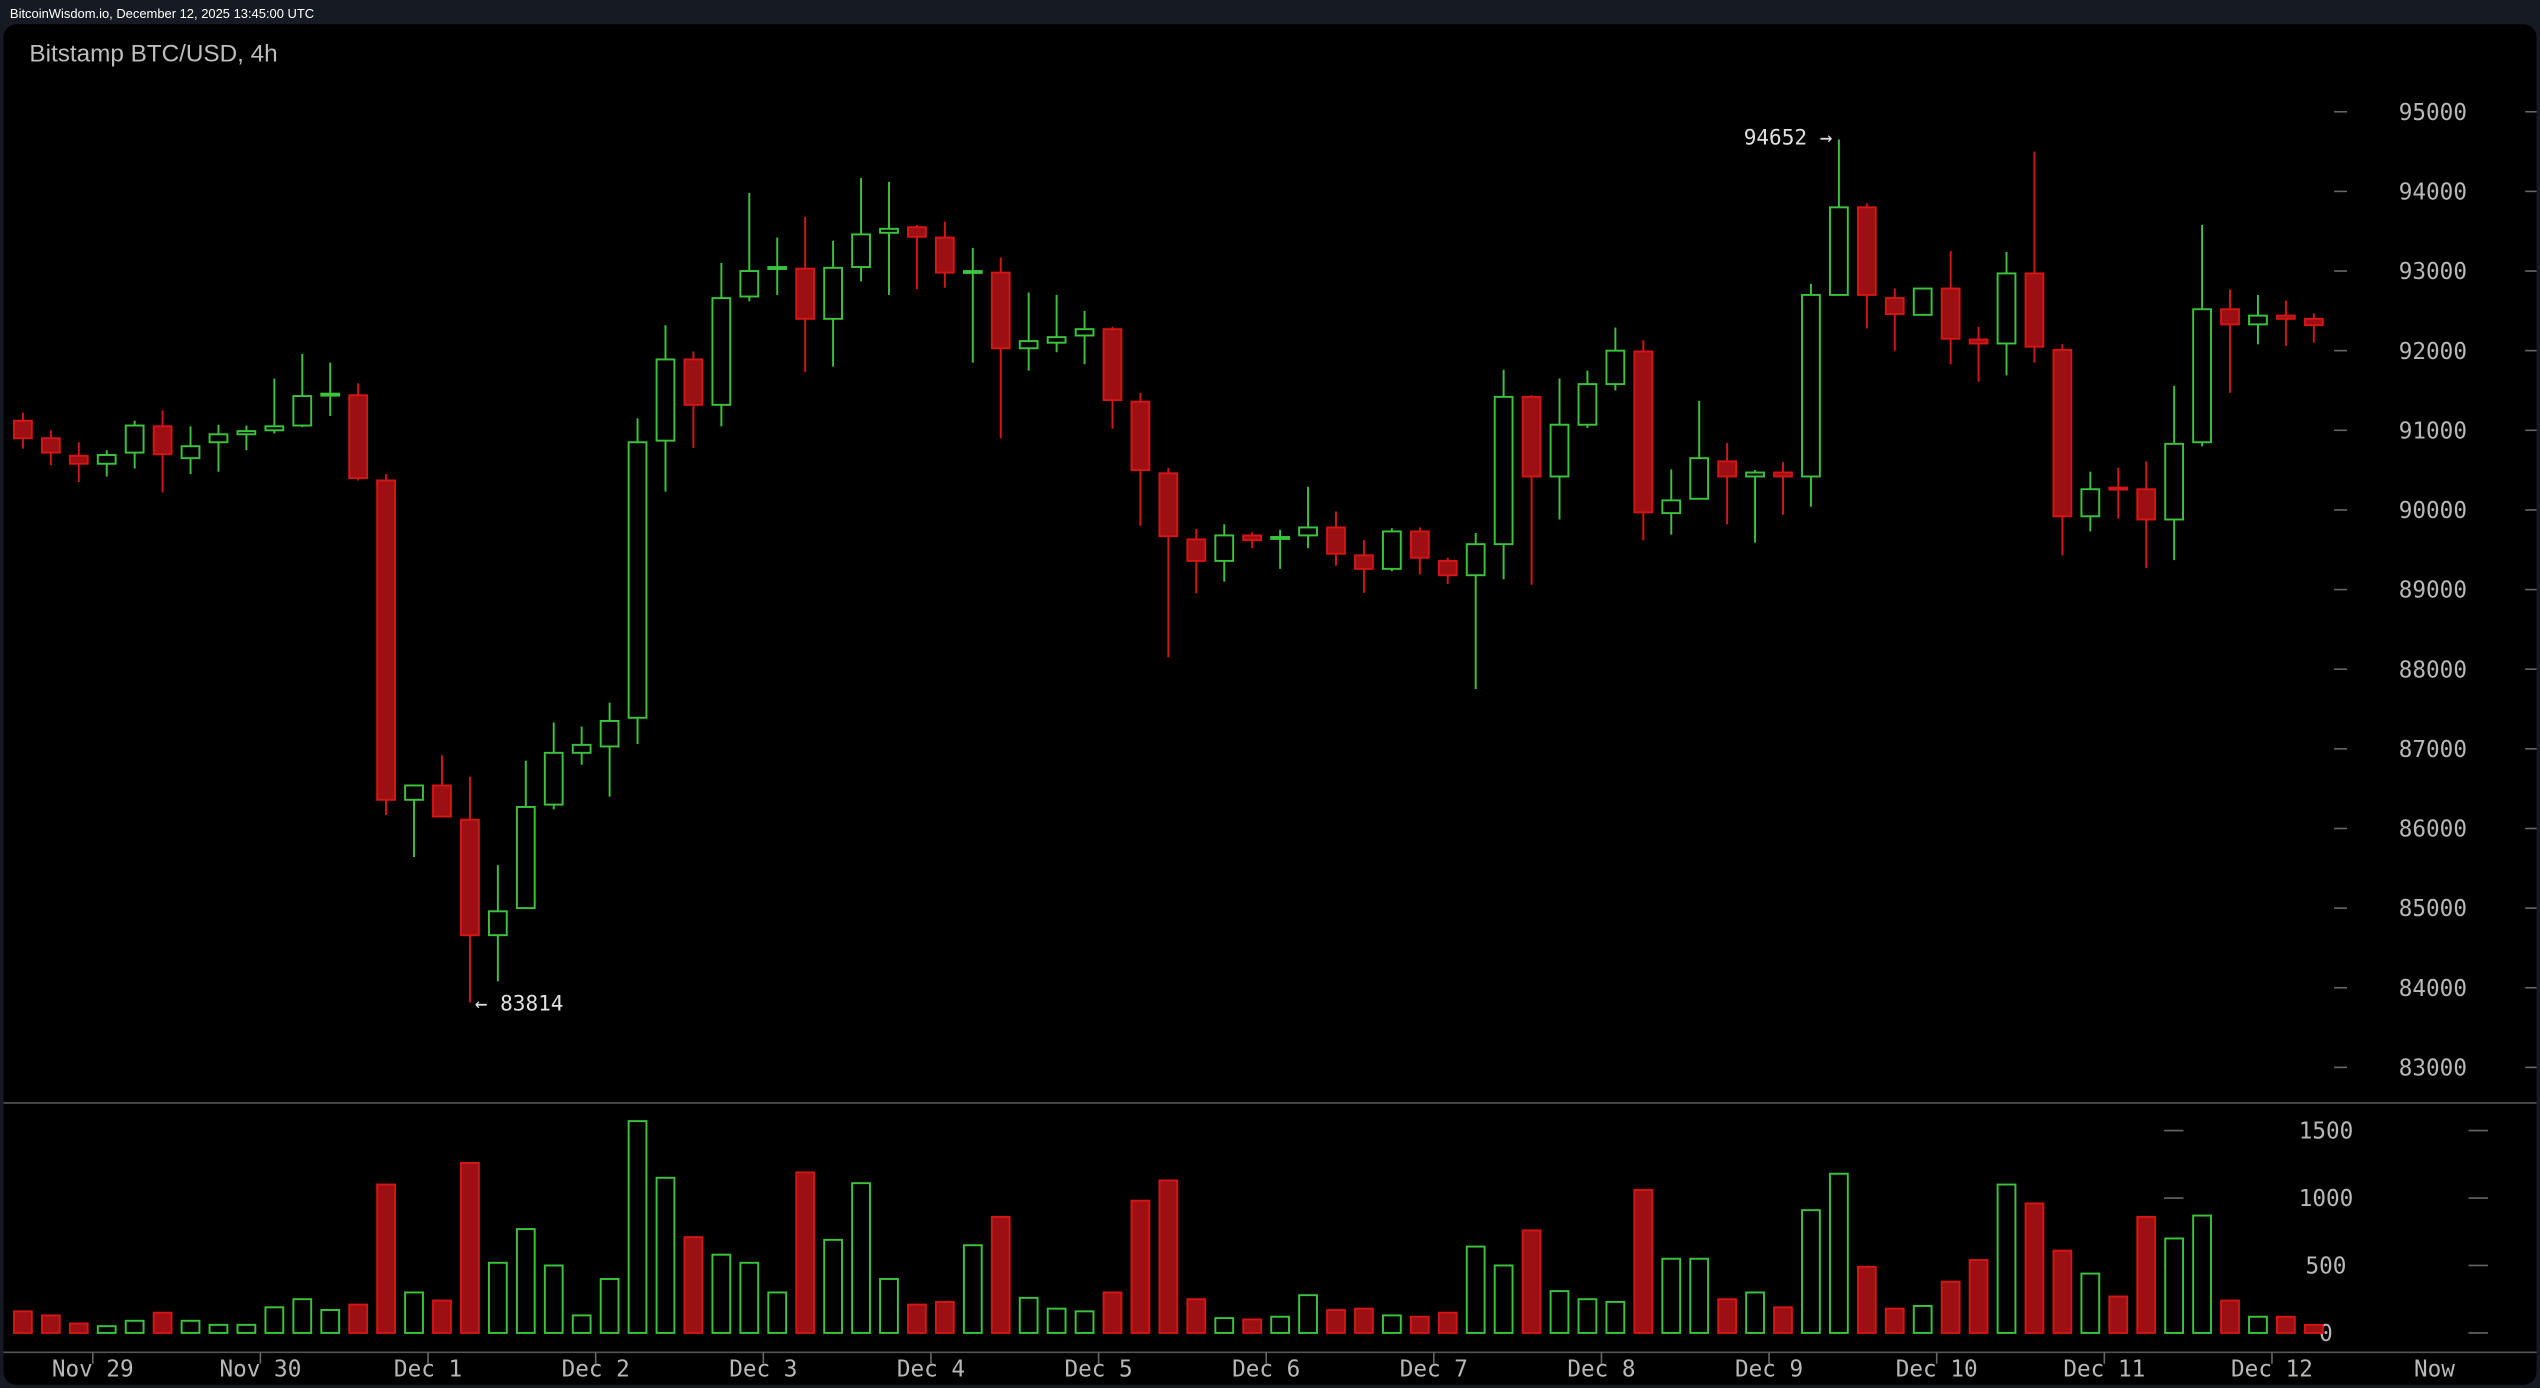 This screenshot has height=1388, width=2540. Describe the element at coordinates (2326, 1132) in the screenshot. I see `volume-tick-label: 1500` at that location.